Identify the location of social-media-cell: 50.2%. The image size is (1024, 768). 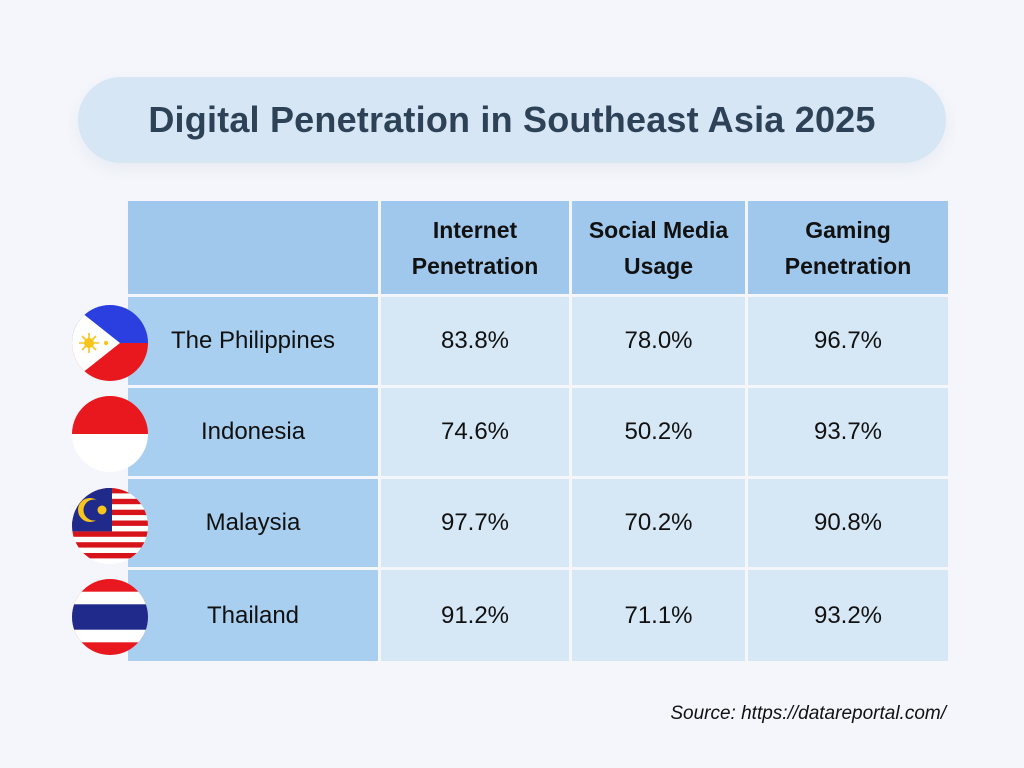
(660, 433).